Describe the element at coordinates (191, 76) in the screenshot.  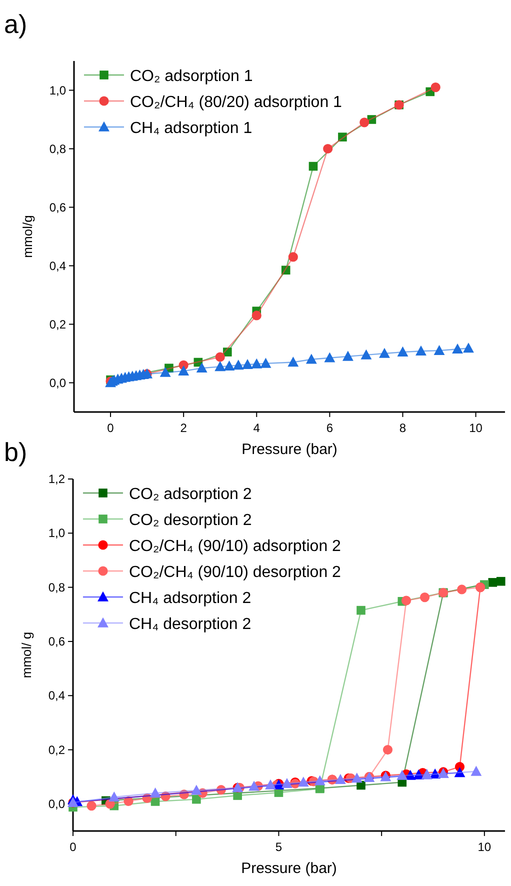
I see `legend-label: CO₂ adsorption 1` at that location.